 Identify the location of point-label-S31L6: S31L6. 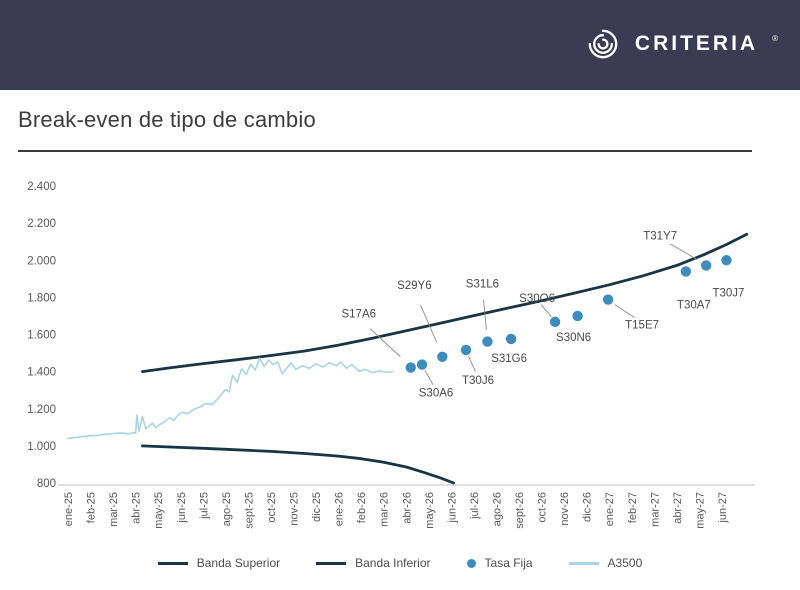
(482, 285).